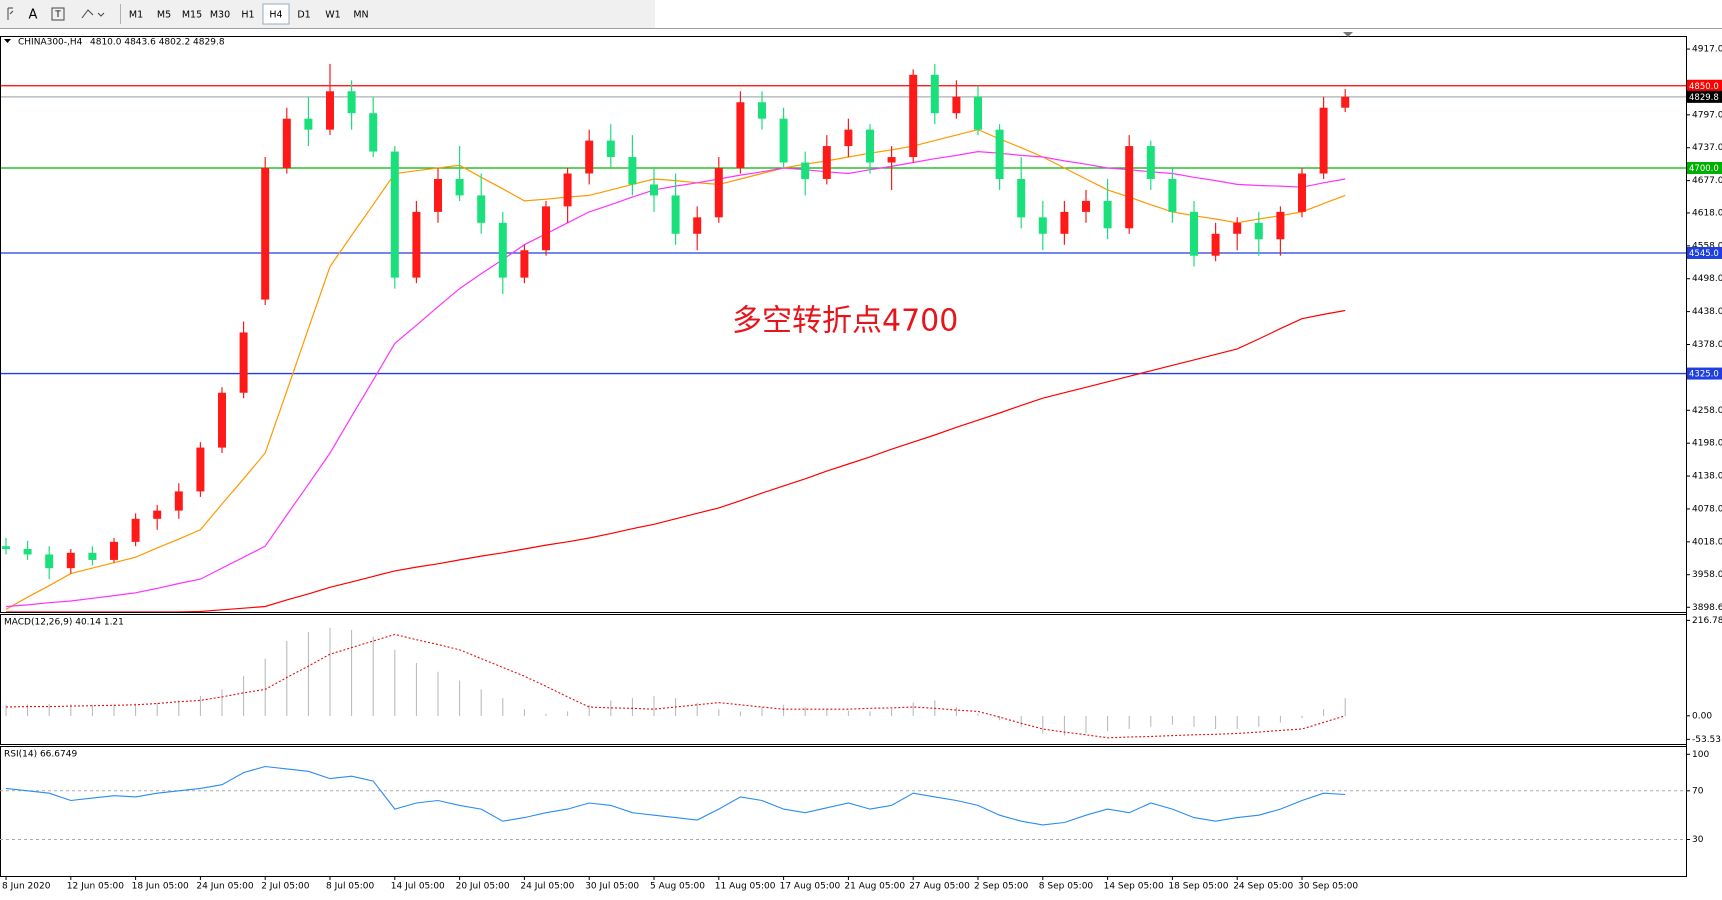  What do you see at coordinates (7, 41) in the screenshot?
I see `menu-triangle` at bounding box center [7, 41].